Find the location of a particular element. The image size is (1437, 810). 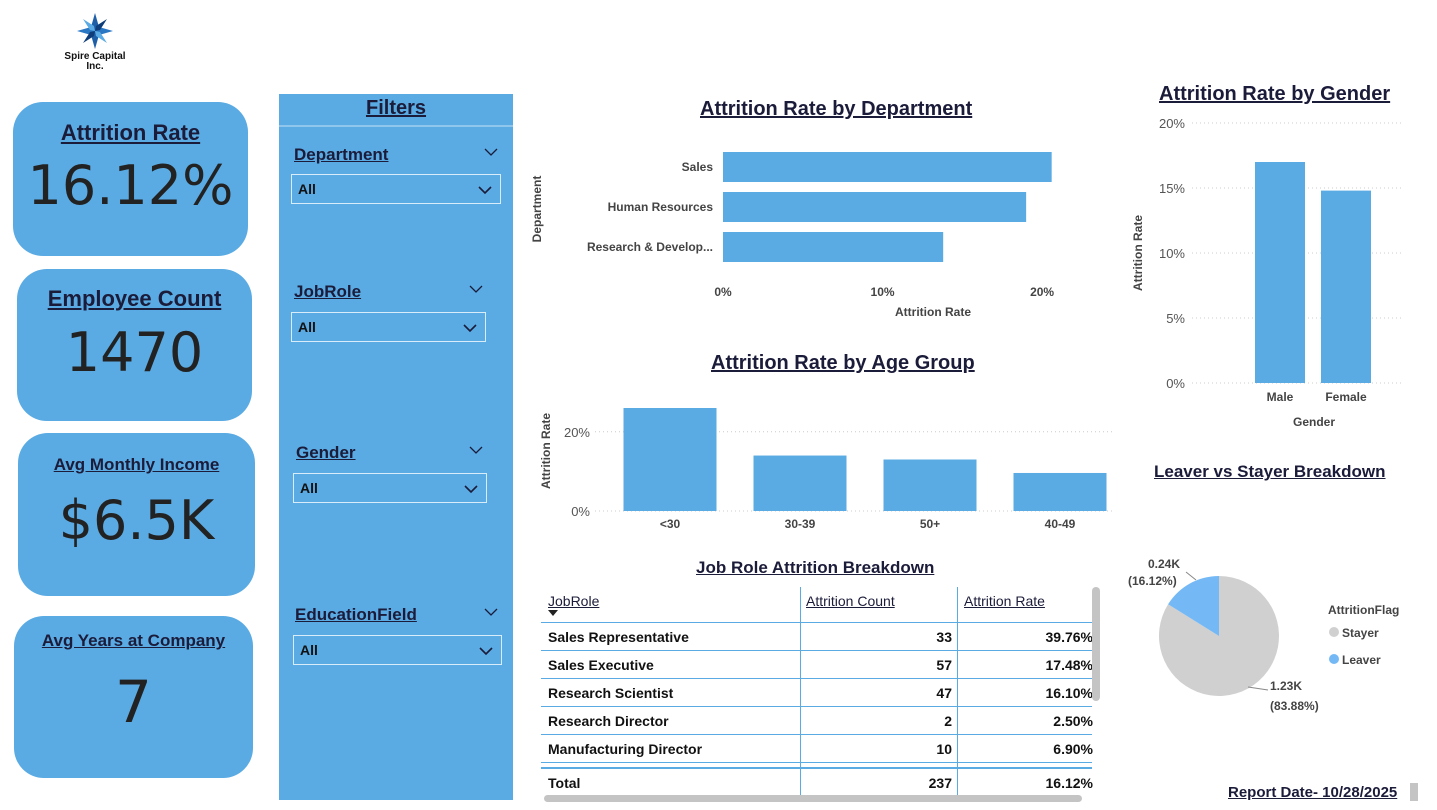

table-vertical-scrollbar is located at coordinates (1096, 644).